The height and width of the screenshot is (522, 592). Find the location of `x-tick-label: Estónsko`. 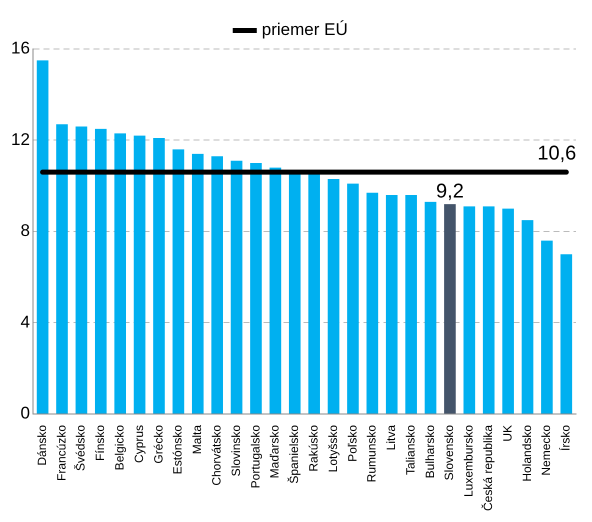

x-tick-label: Estónsko is located at coordinates (177, 449).